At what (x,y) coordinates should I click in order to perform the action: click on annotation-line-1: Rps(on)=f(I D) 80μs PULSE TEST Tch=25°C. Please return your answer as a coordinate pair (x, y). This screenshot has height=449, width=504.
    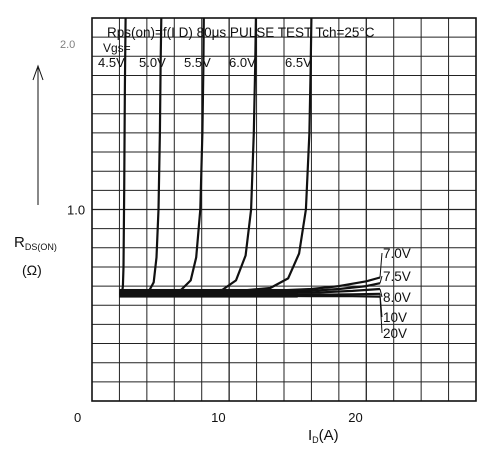
    Looking at the image, I should click on (241, 32).